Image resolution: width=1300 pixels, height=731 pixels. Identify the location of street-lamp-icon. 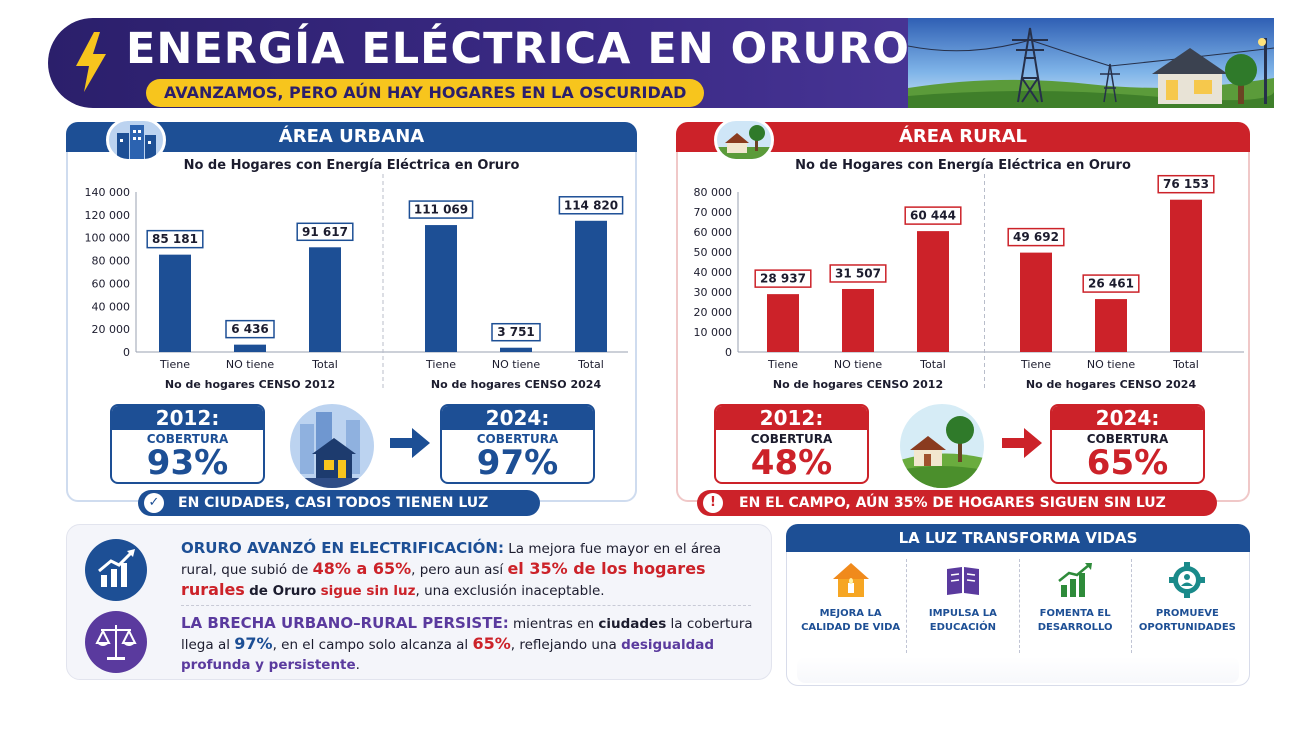
(1262, 71).